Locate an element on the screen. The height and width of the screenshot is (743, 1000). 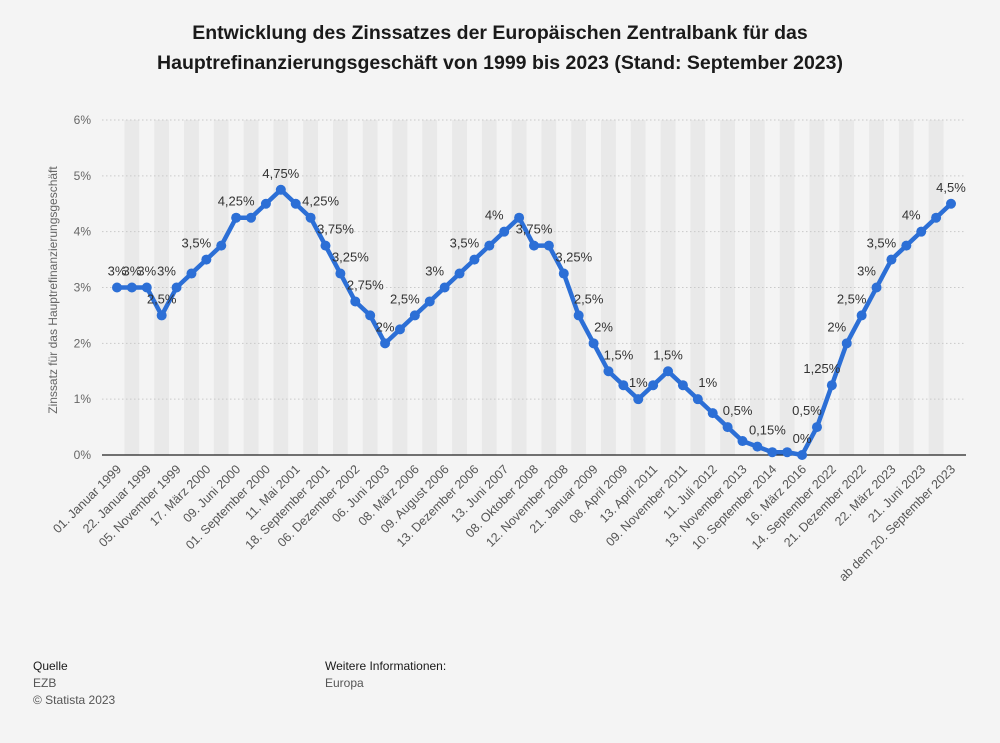
data-label: 1,25% is located at coordinates (821, 368).